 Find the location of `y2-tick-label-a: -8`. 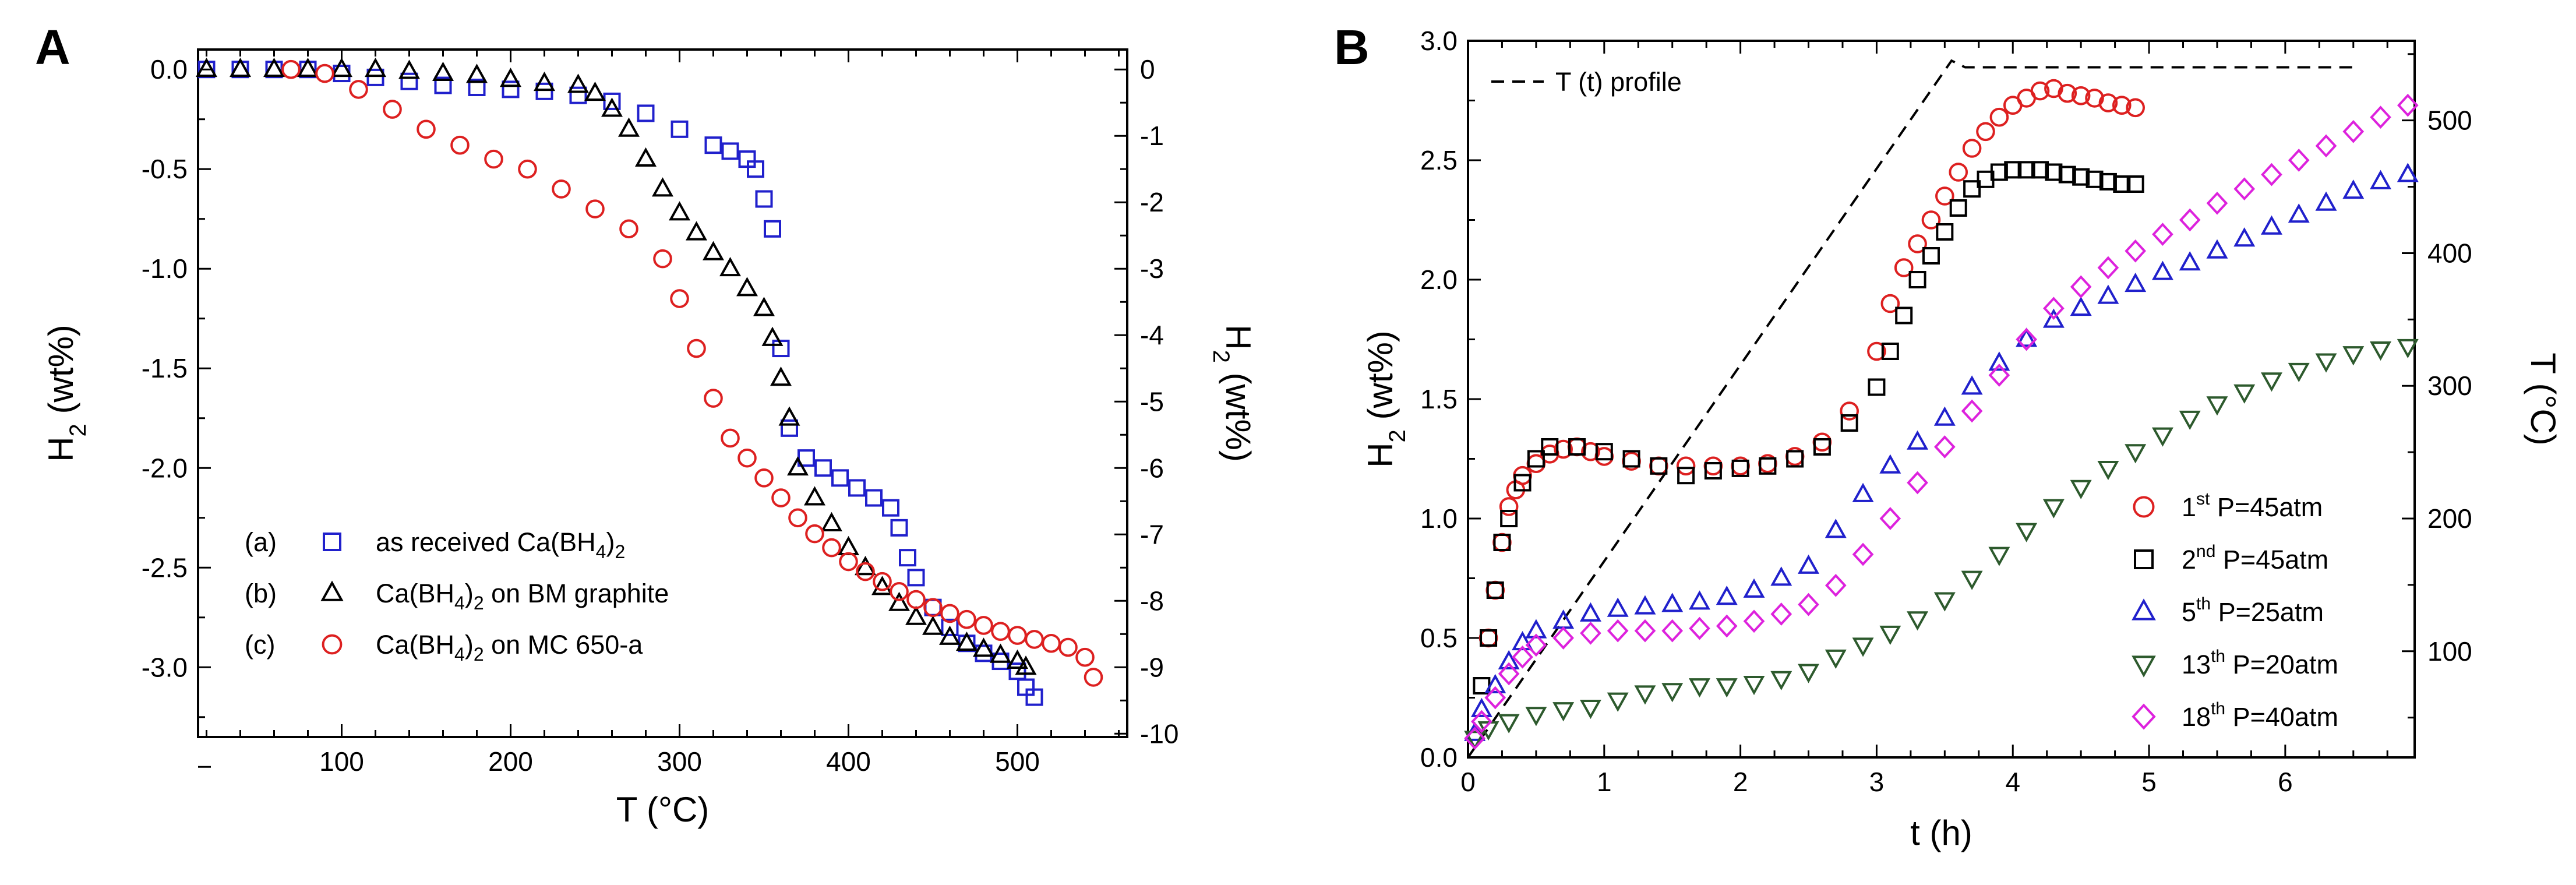

y2-tick-label-a: -8 is located at coordinates (1152, 601).